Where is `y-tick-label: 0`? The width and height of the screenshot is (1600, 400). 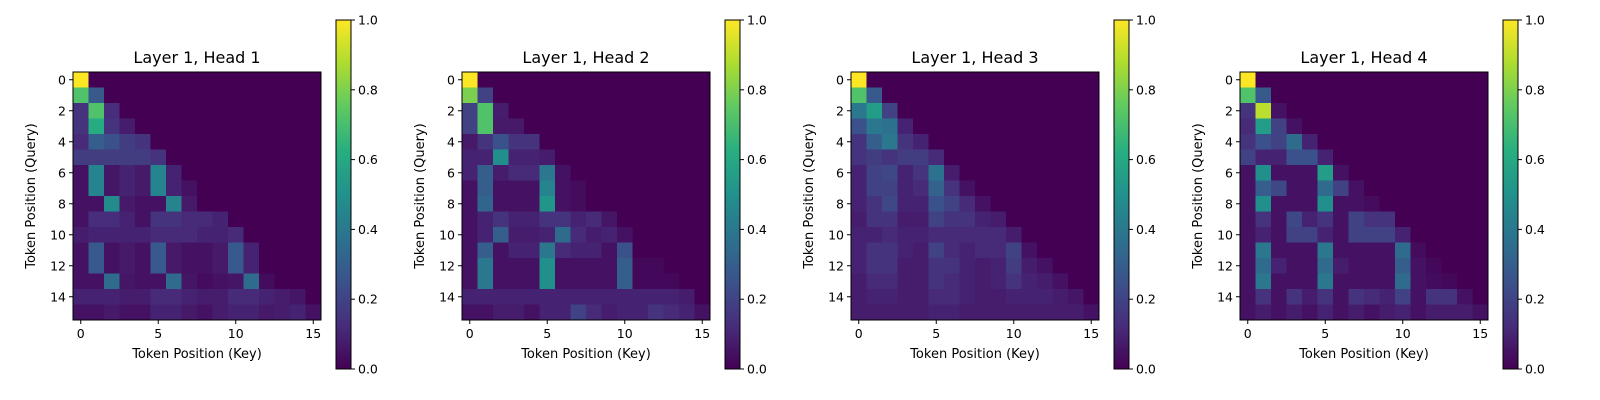 y-tick-label: 0 is located at coordinates (62, 79).